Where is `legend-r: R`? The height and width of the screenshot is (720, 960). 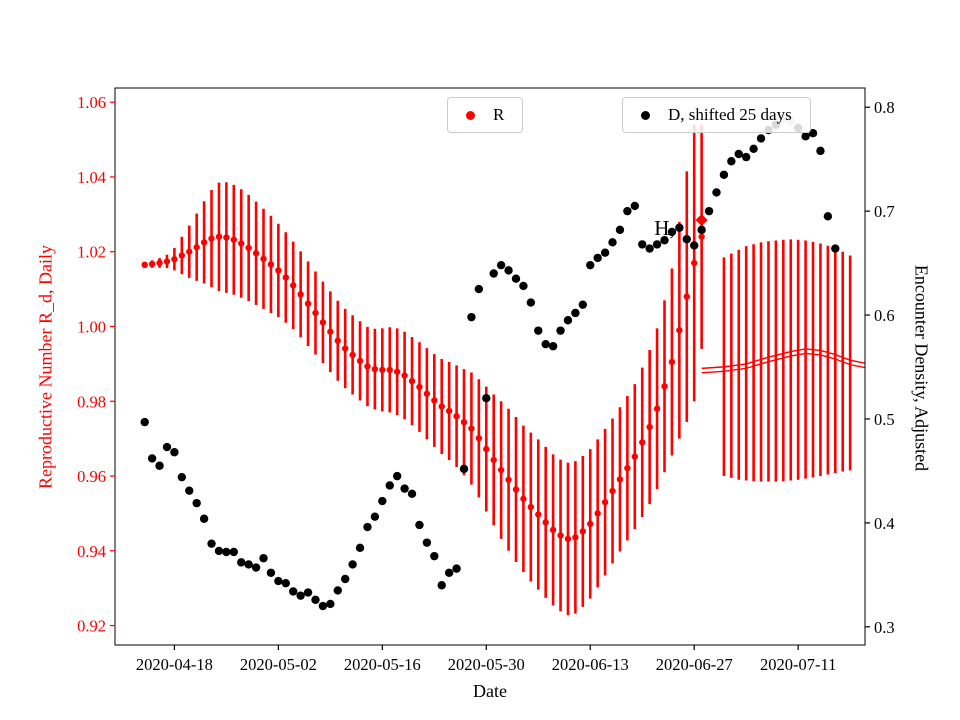 legend-r: R is located at coordinates (485, 115).